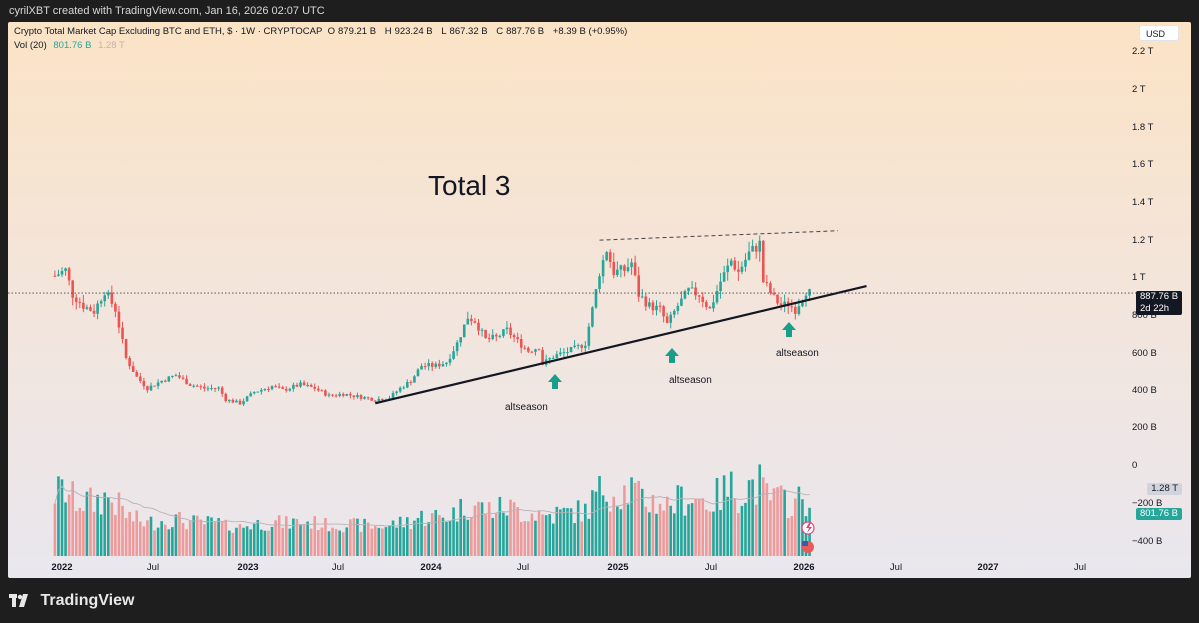 The width and height of the screenshot is (1199, 623). What do you see at coordinates (618, 567) in the screenshot?
I see `x-axis-tick-label: 2025` at bounding box center [618, 567].